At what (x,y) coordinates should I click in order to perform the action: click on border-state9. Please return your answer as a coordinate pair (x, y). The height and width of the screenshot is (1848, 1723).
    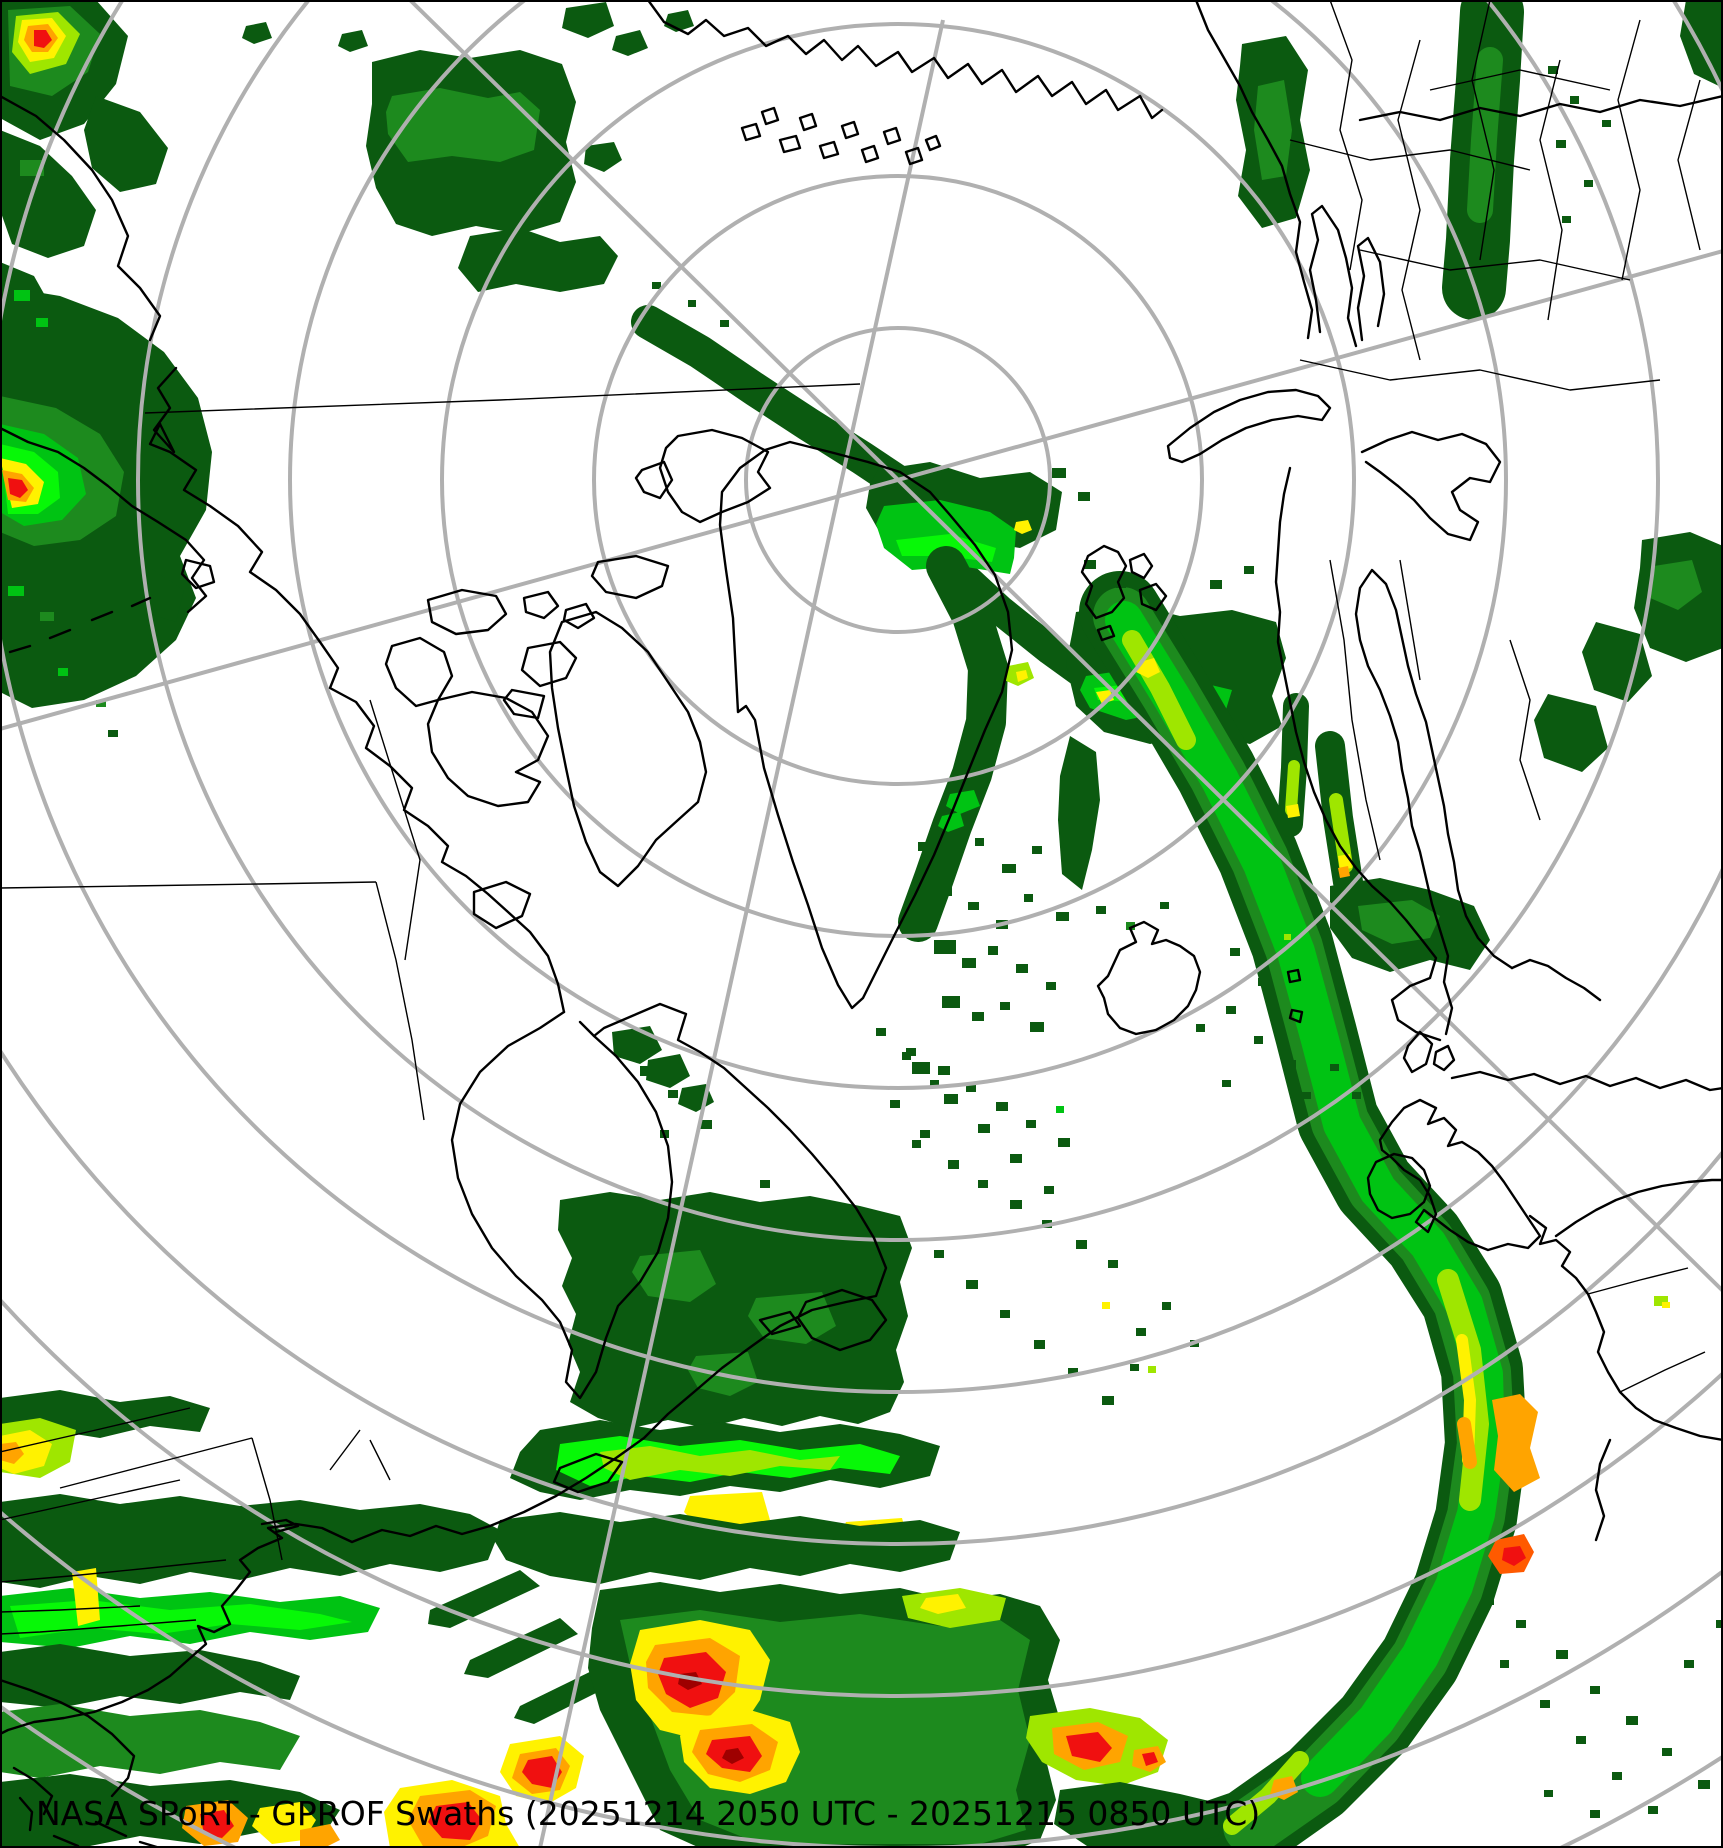
    Looking at the image, I should click on (380, 1460).